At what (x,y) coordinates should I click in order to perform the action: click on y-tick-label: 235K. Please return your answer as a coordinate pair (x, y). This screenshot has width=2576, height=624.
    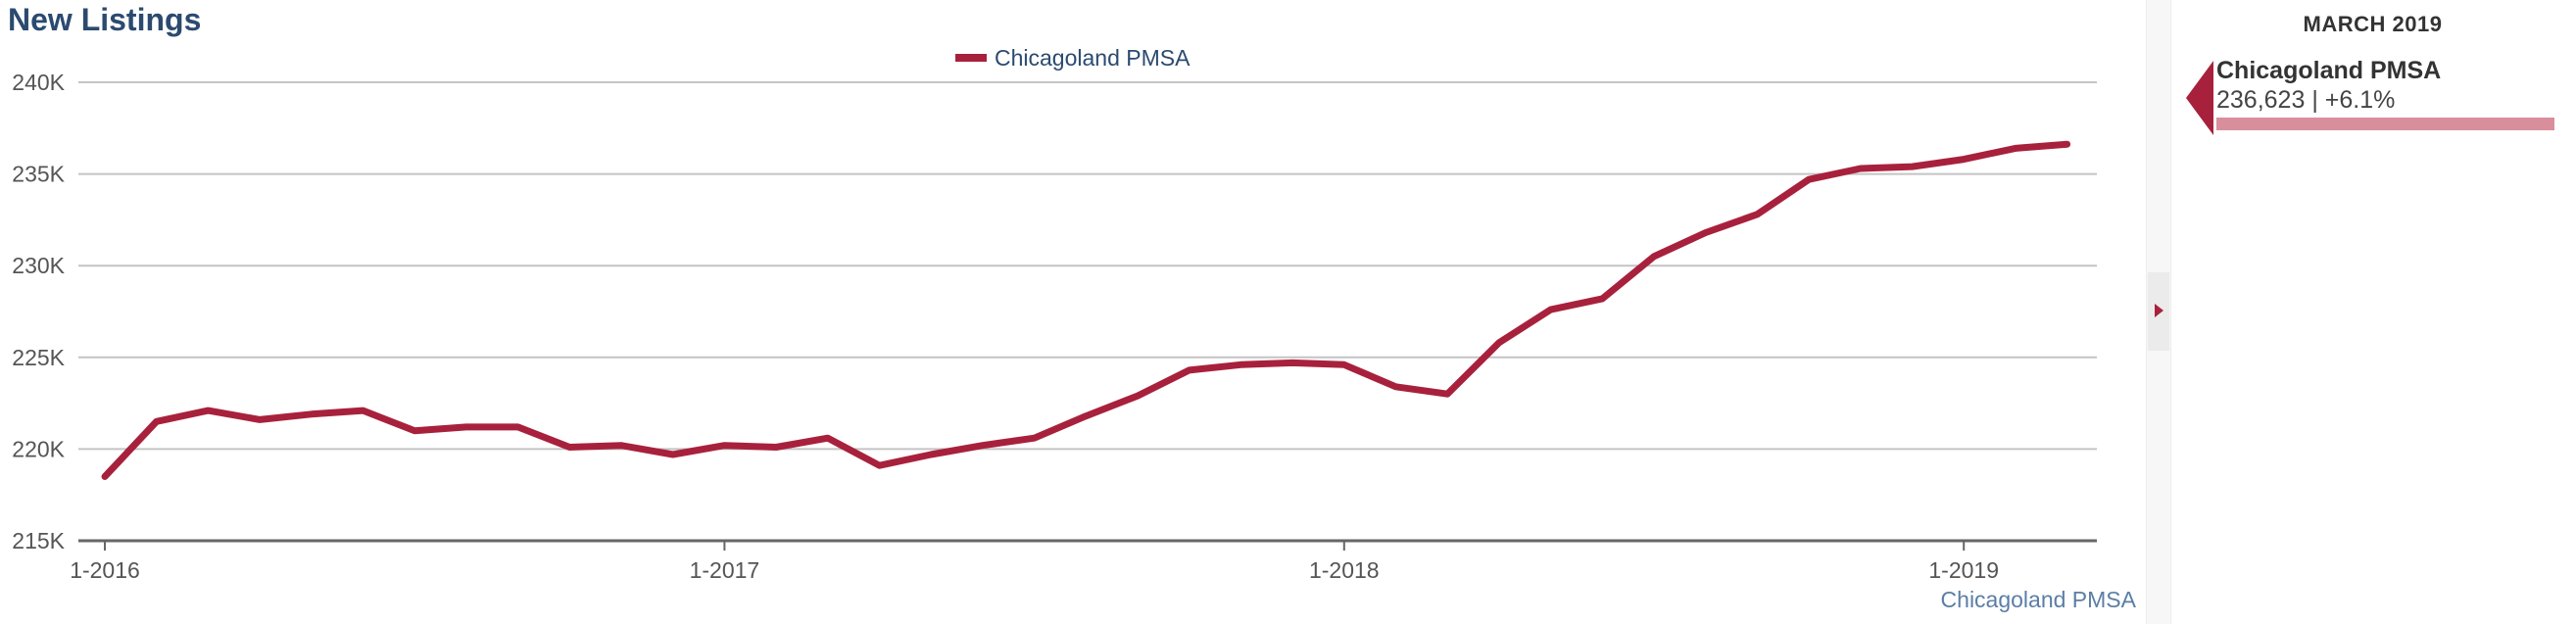
    Looking at the image, I should click on (38, 174).